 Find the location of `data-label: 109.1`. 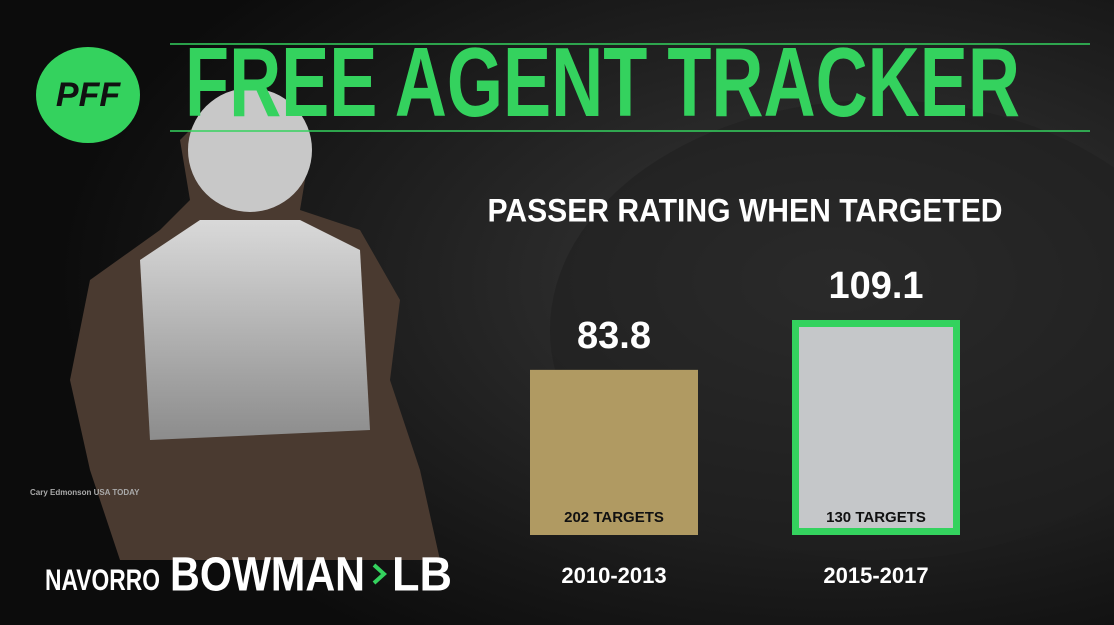

data-label: 109.1 is located at coordinates (875, 286).